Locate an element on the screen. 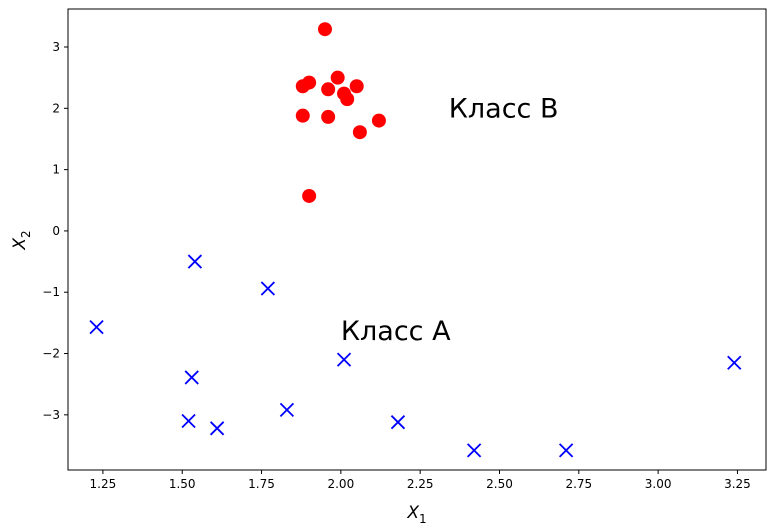 The image size is (774, 532). x-axis-label-main: X is located at coordinates (412, 513).